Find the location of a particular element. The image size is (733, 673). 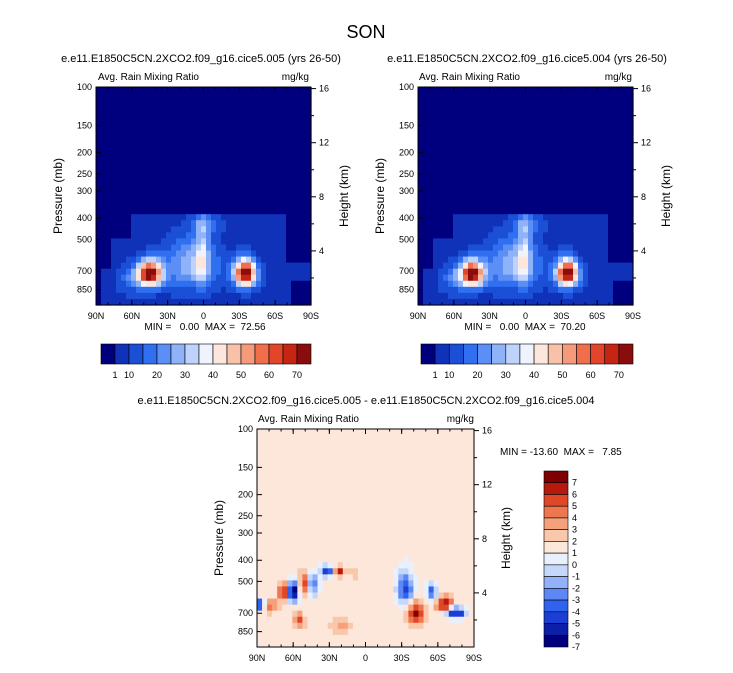

panel2-x-tick-label: 90S is located at coordinates (633, 316).